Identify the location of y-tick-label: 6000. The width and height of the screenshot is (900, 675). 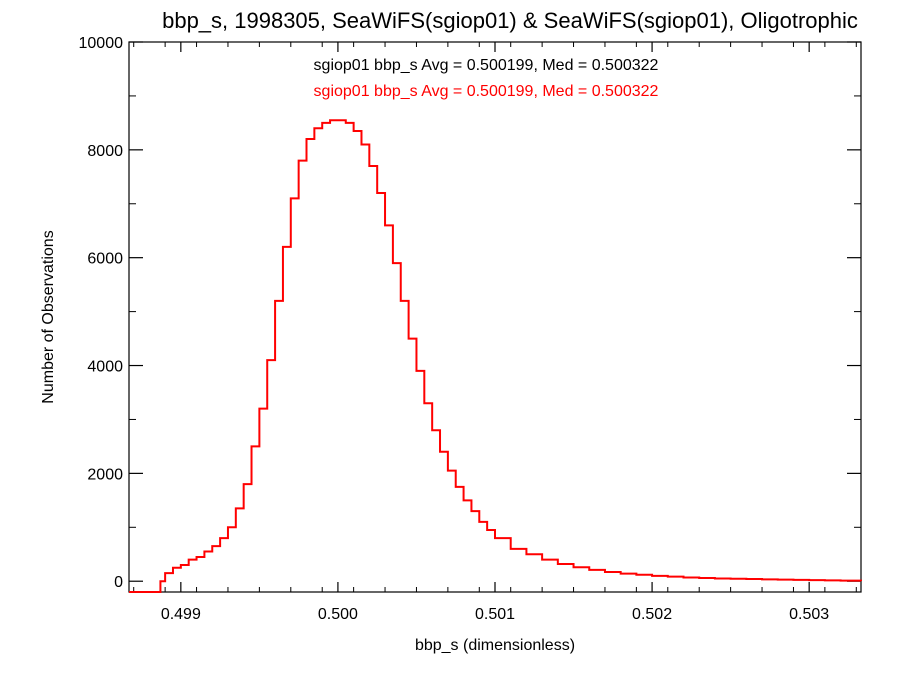
(105, 259).